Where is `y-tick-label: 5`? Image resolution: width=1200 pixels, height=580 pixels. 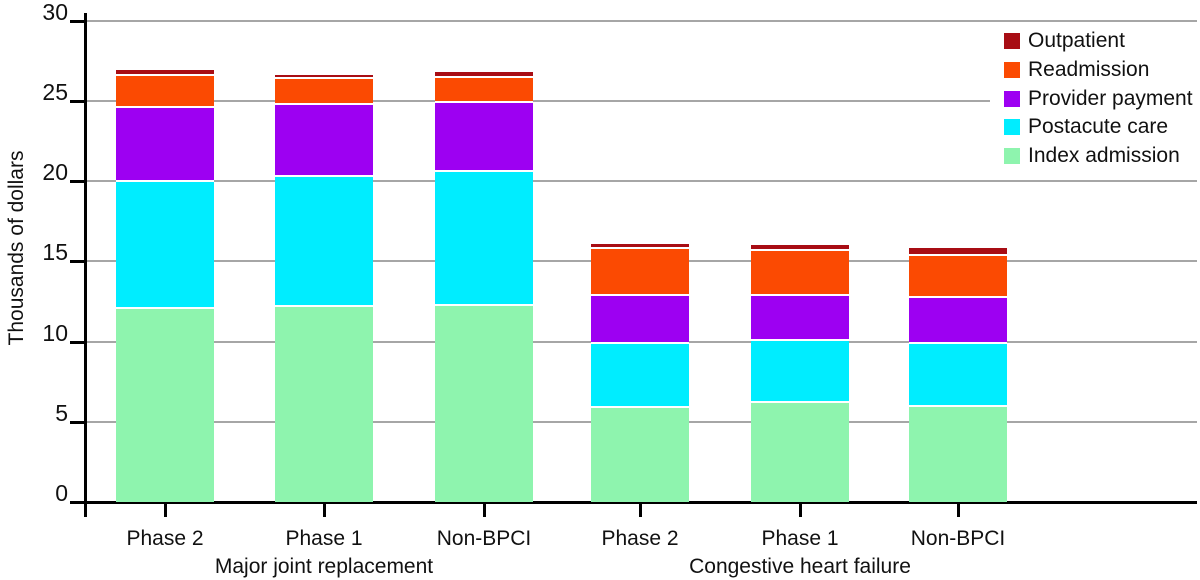 y-tick-label: 5 is located at coordinates (61, 412).